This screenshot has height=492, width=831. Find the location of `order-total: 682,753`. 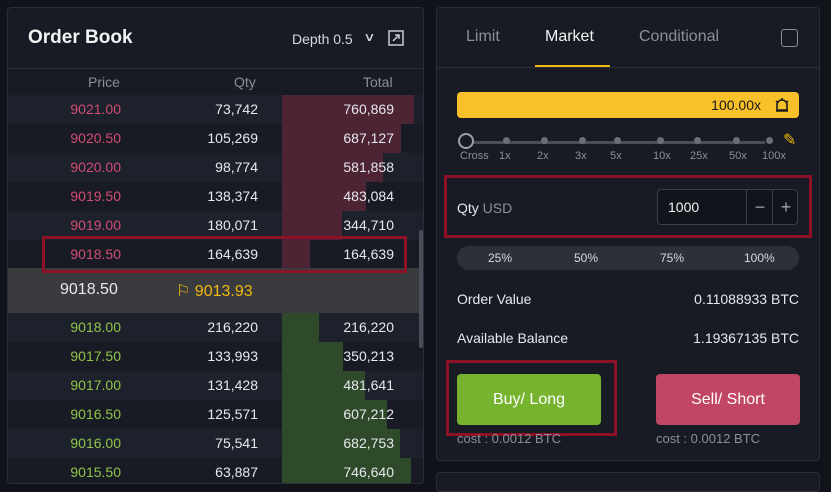

order-total: 682,753 is located at coordinates (368, 443).